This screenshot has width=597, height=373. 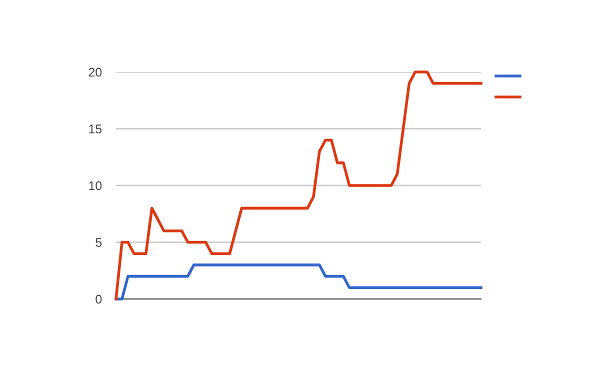 What do you see at coordinates (95, 72) in the screenshot?
I see `y-tick-label: 20` at bounding box center [95, 72].